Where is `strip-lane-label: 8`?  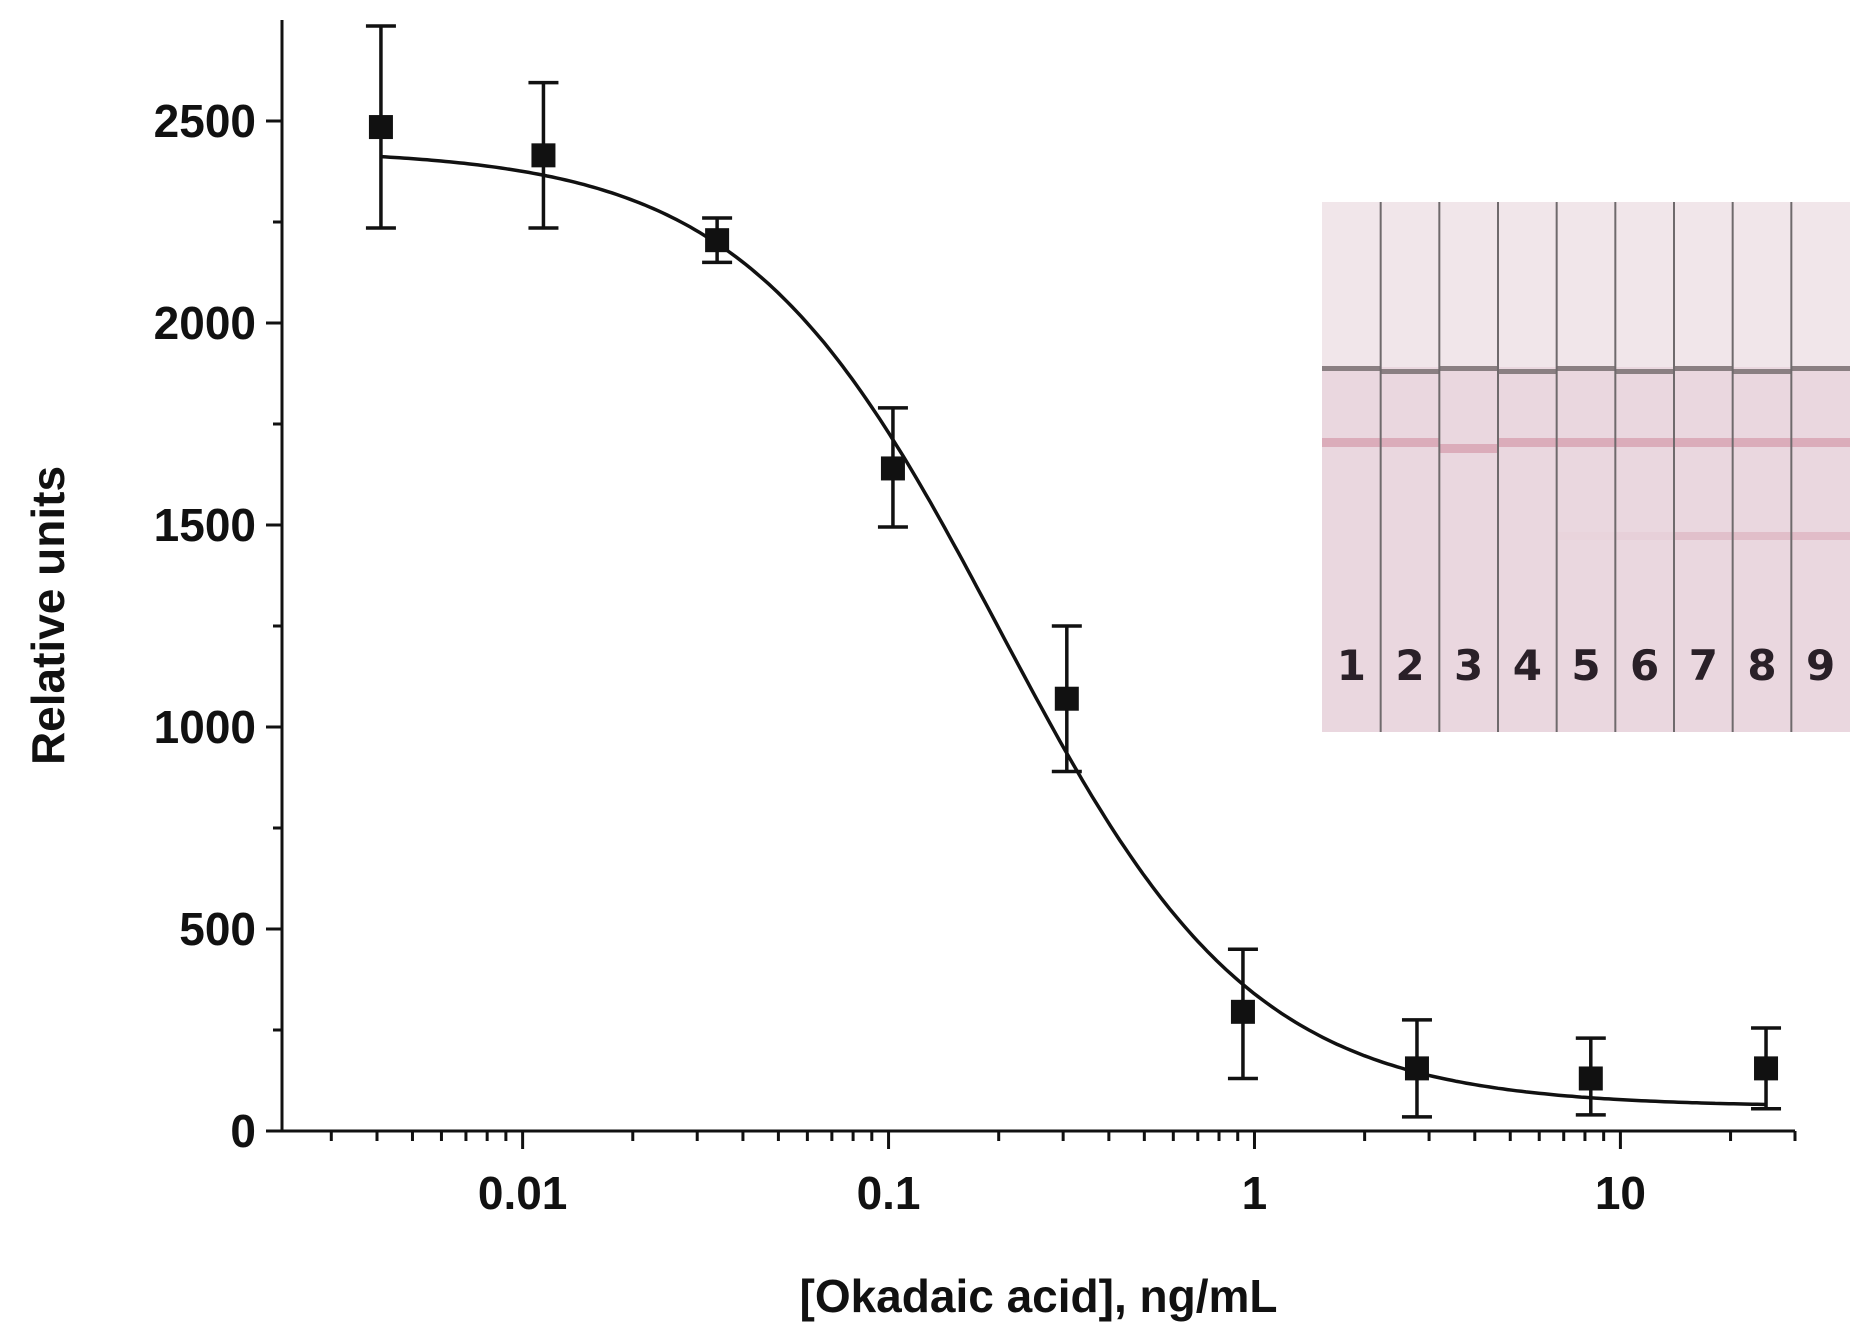
strip-lane-label: 8 is located at coordinates (1761, 665).